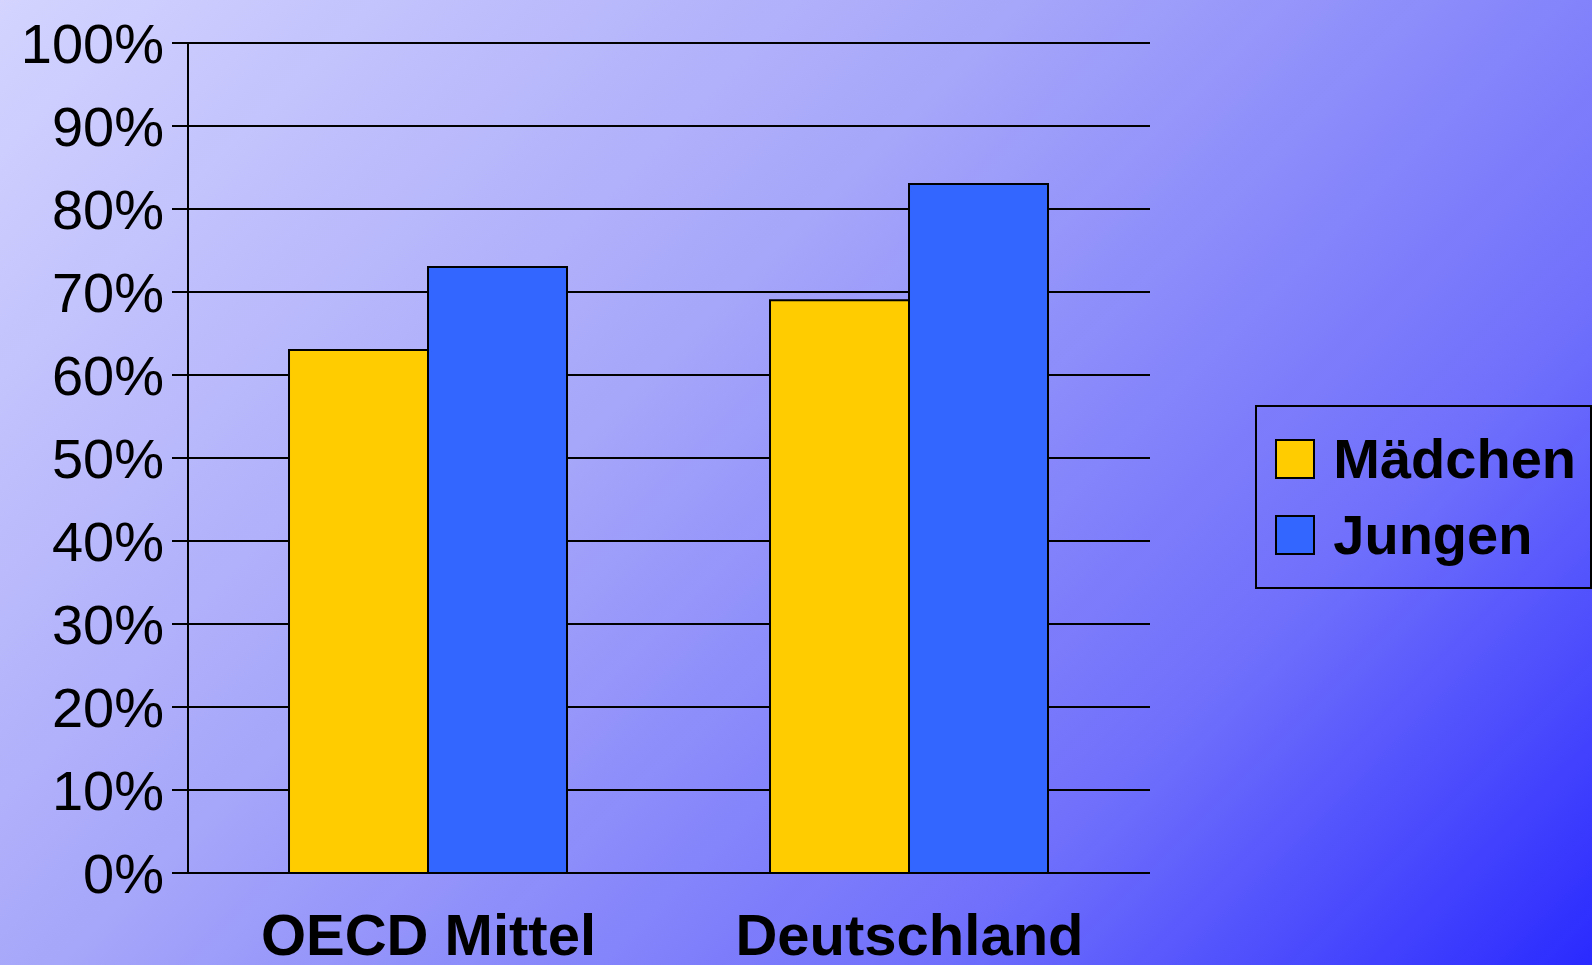 The height and width of the screenshot is (965, 1592). What do you see at coordinates (92, 43) in the screenshot?
I see `y-tick-label: 100%` at bounding box center [92, 43].